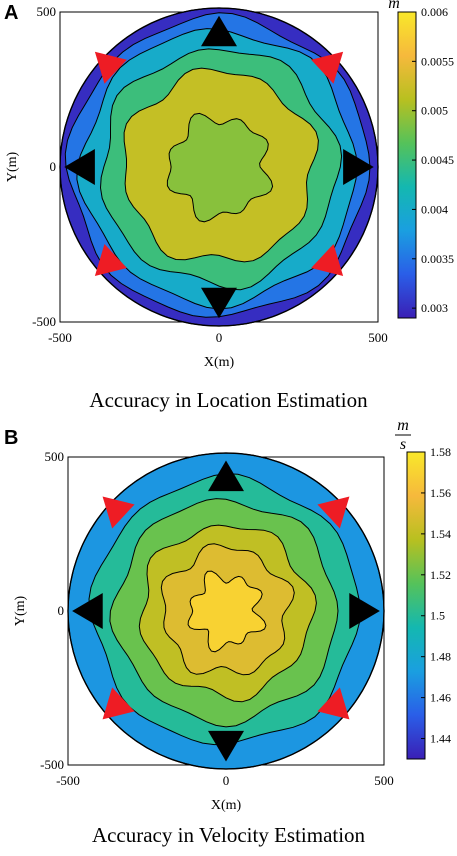  I want to click on colorbar-tick-label: 0.006, so click(434, 12).